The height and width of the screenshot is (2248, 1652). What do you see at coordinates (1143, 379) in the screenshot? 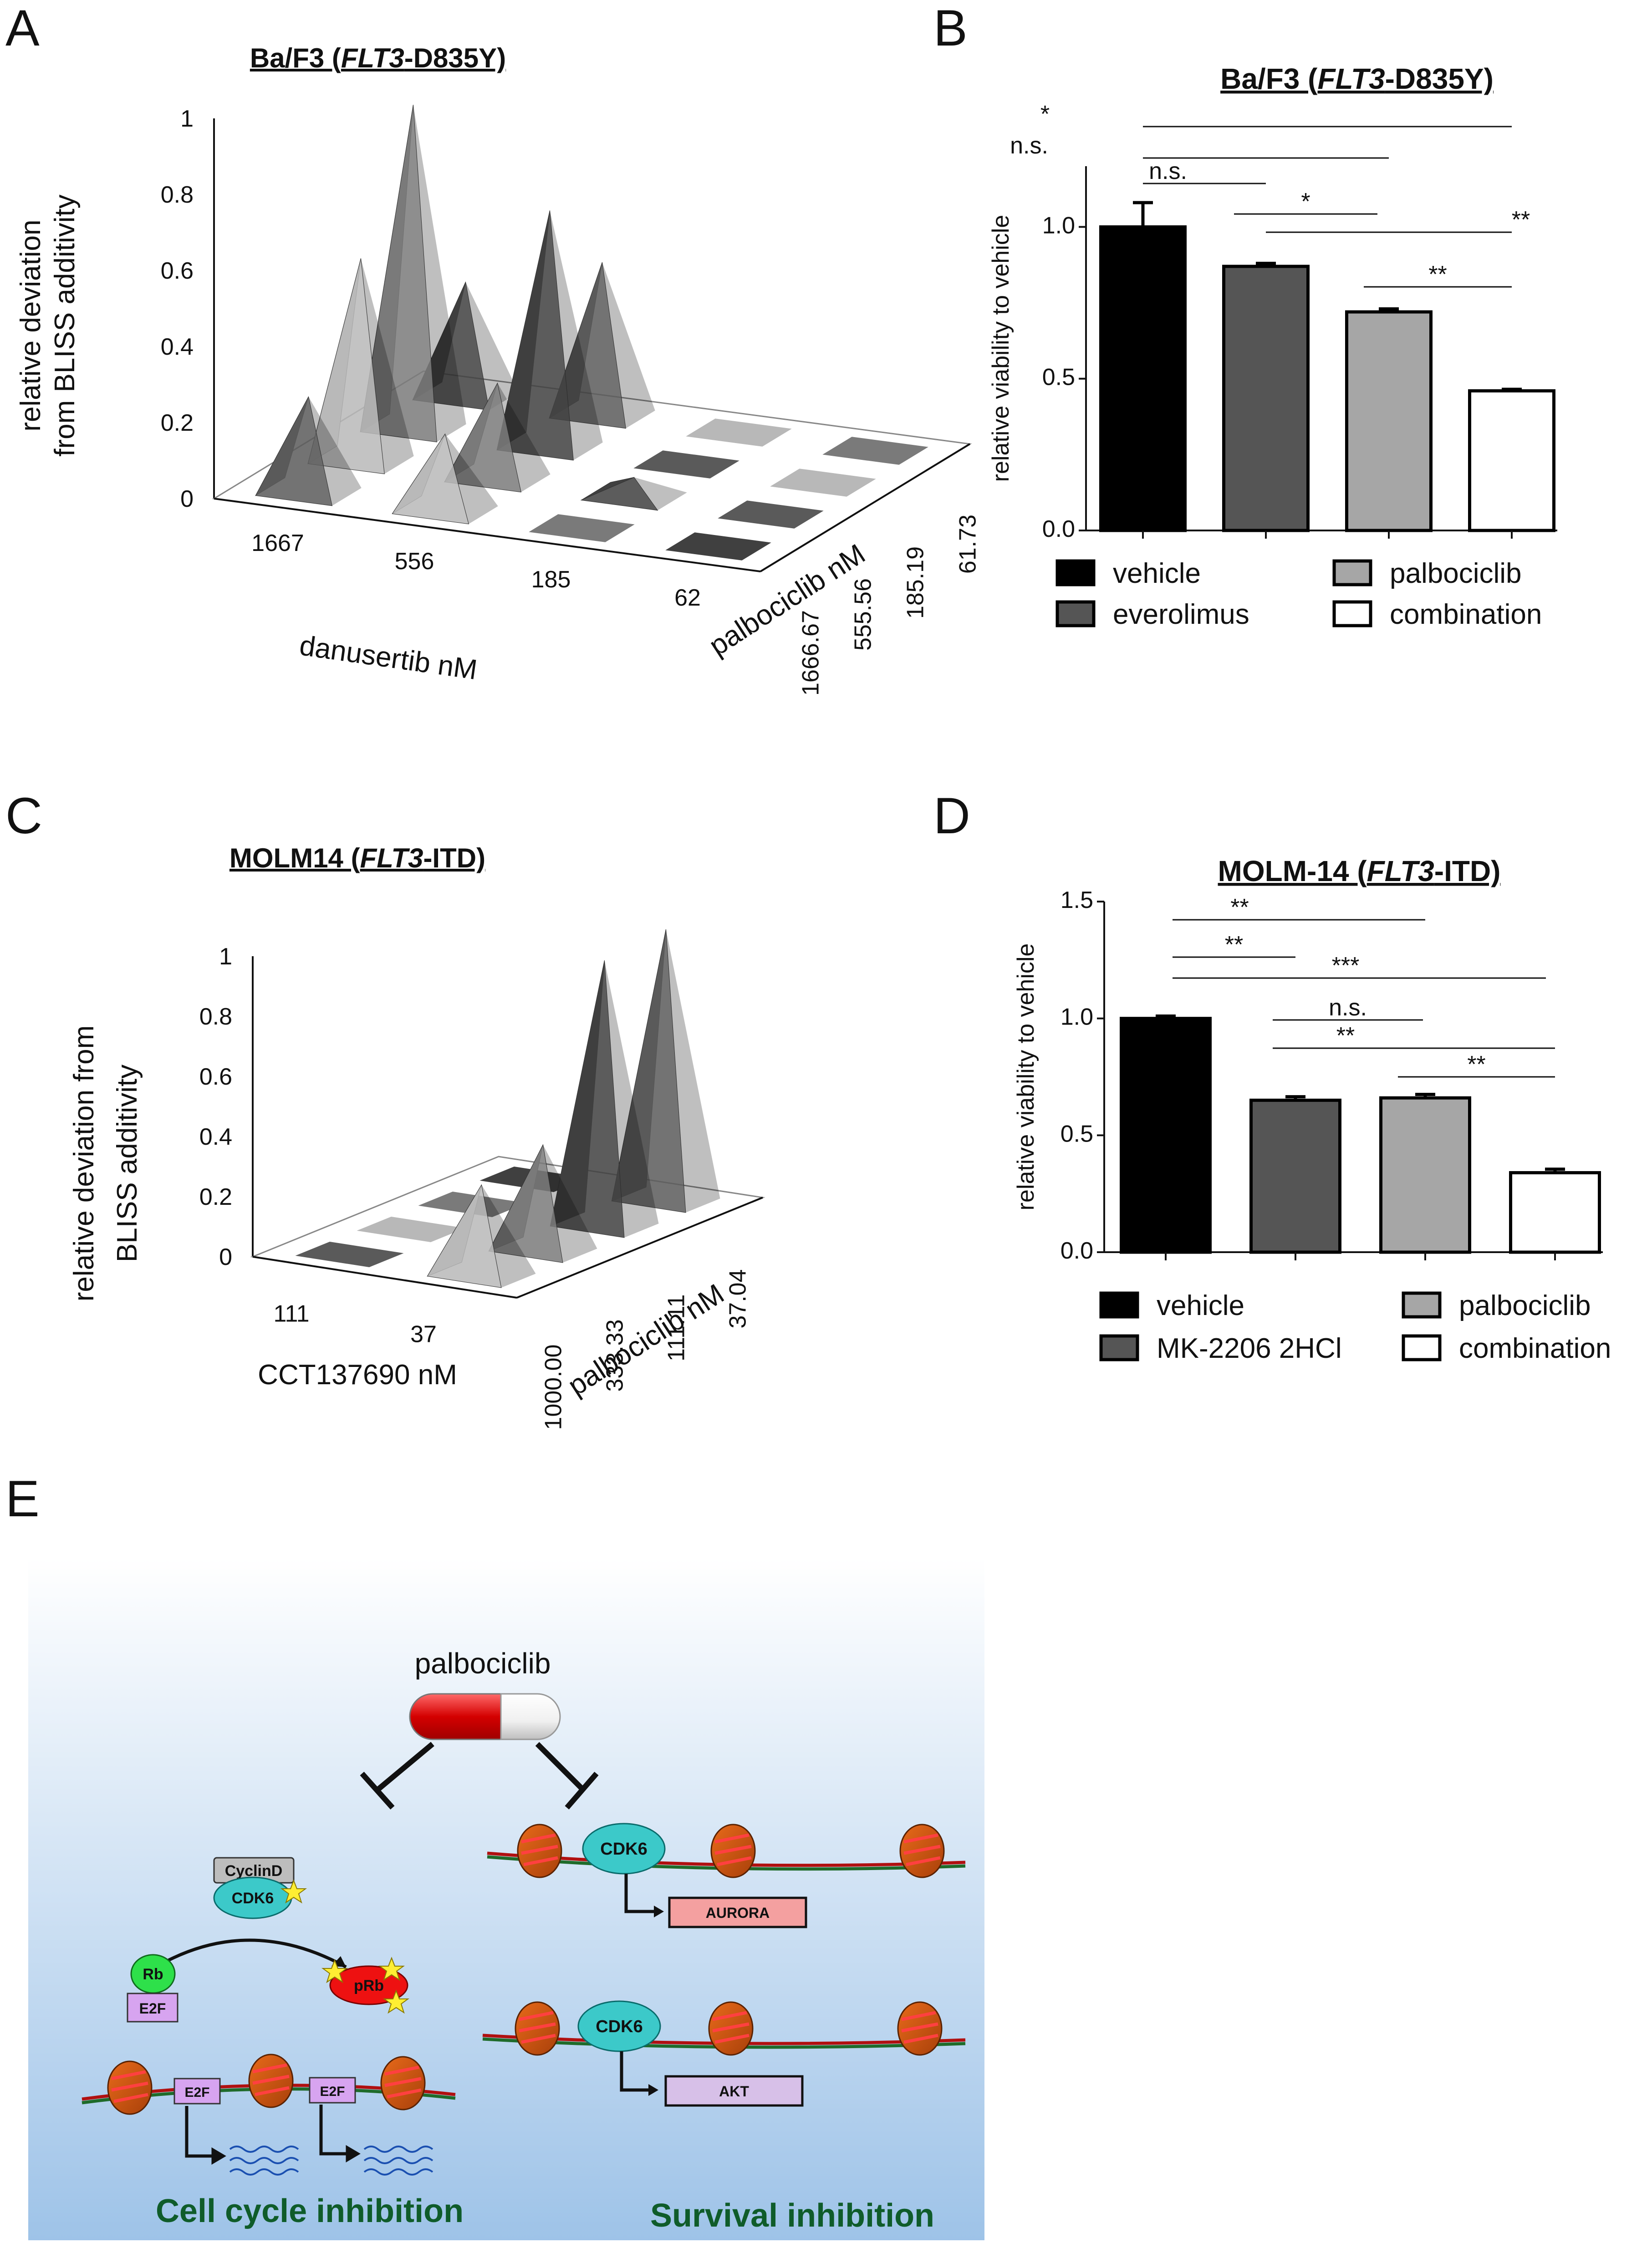
I see `bar-vehicle` at bounding box center [1143, 379].